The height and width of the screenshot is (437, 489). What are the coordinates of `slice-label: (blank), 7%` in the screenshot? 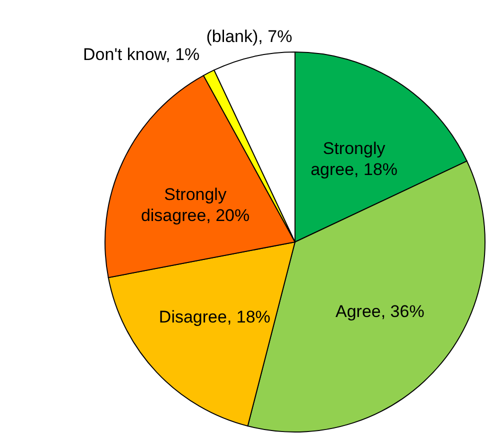 It's located at (249, 36).